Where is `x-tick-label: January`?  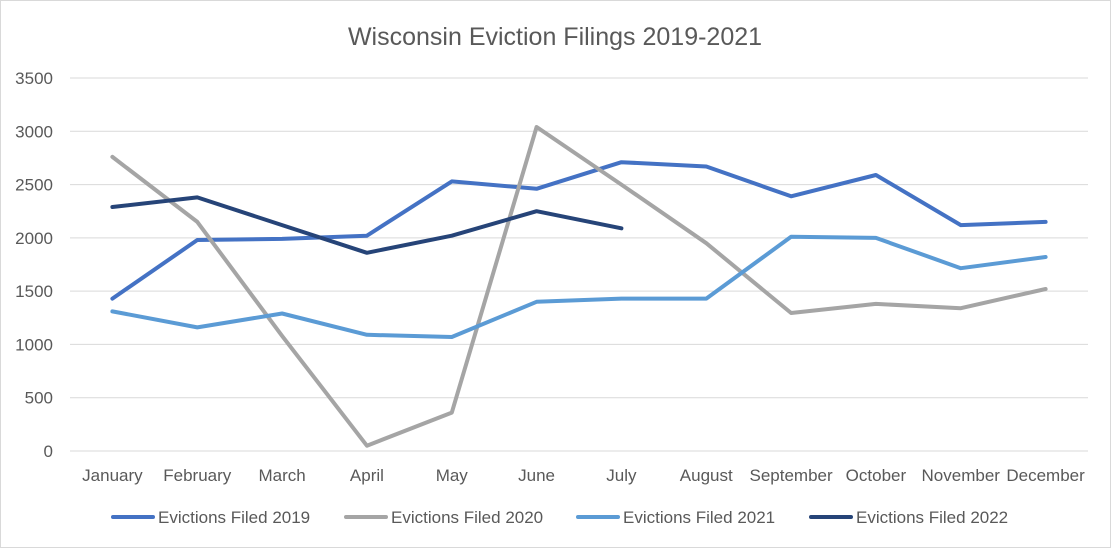 x-tick-label: January is located at coordinates (112, 475).